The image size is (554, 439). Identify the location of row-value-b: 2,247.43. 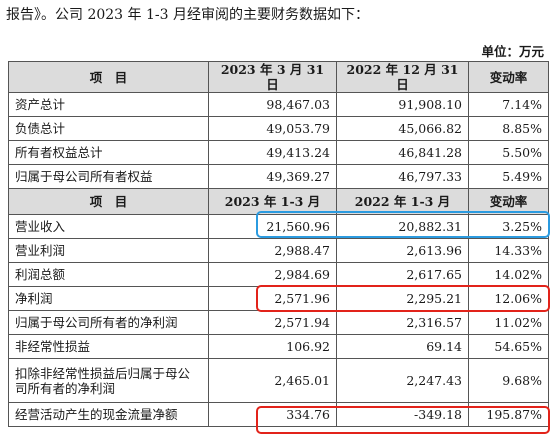
(402, 380).